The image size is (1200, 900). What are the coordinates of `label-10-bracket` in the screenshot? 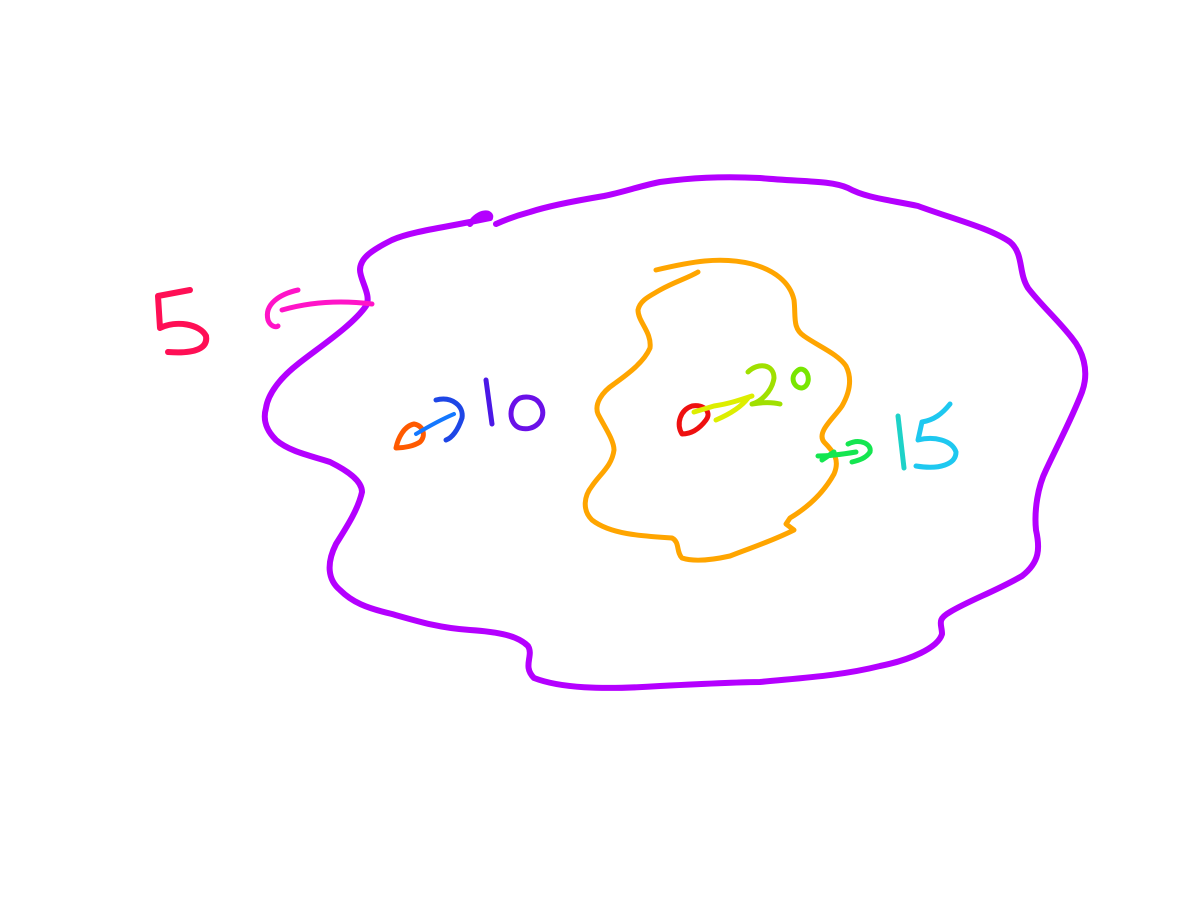 It's located at (449, 419).